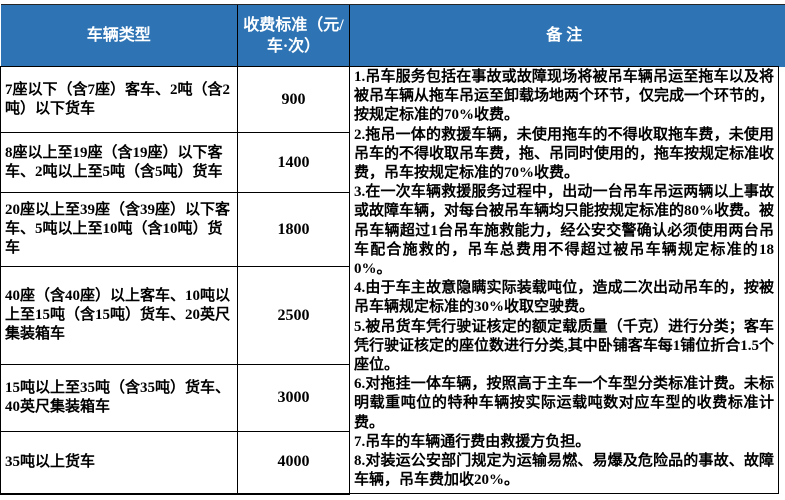 The width and height of the screenshot is (785, 500). What do you see at coordinates (119, 99) in the screenshot?
I see `vehicle-type-cell: 7座以下（含7座）客车、2吨（含2吨）以下货车` at bounding box center [119, 99].